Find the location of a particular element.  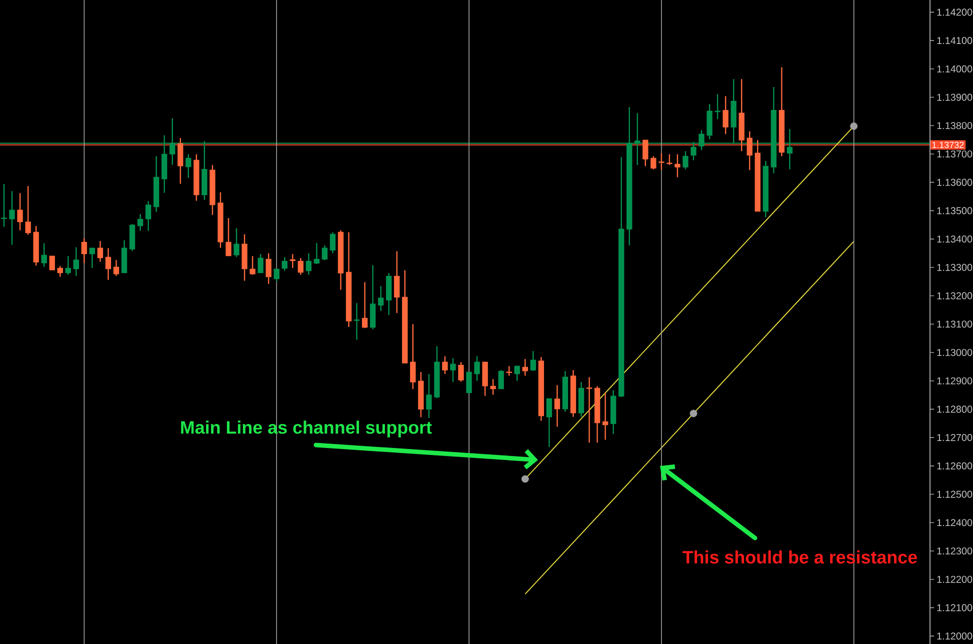

y-tick-label: 1.12100 is located at coordinates (954, 608).